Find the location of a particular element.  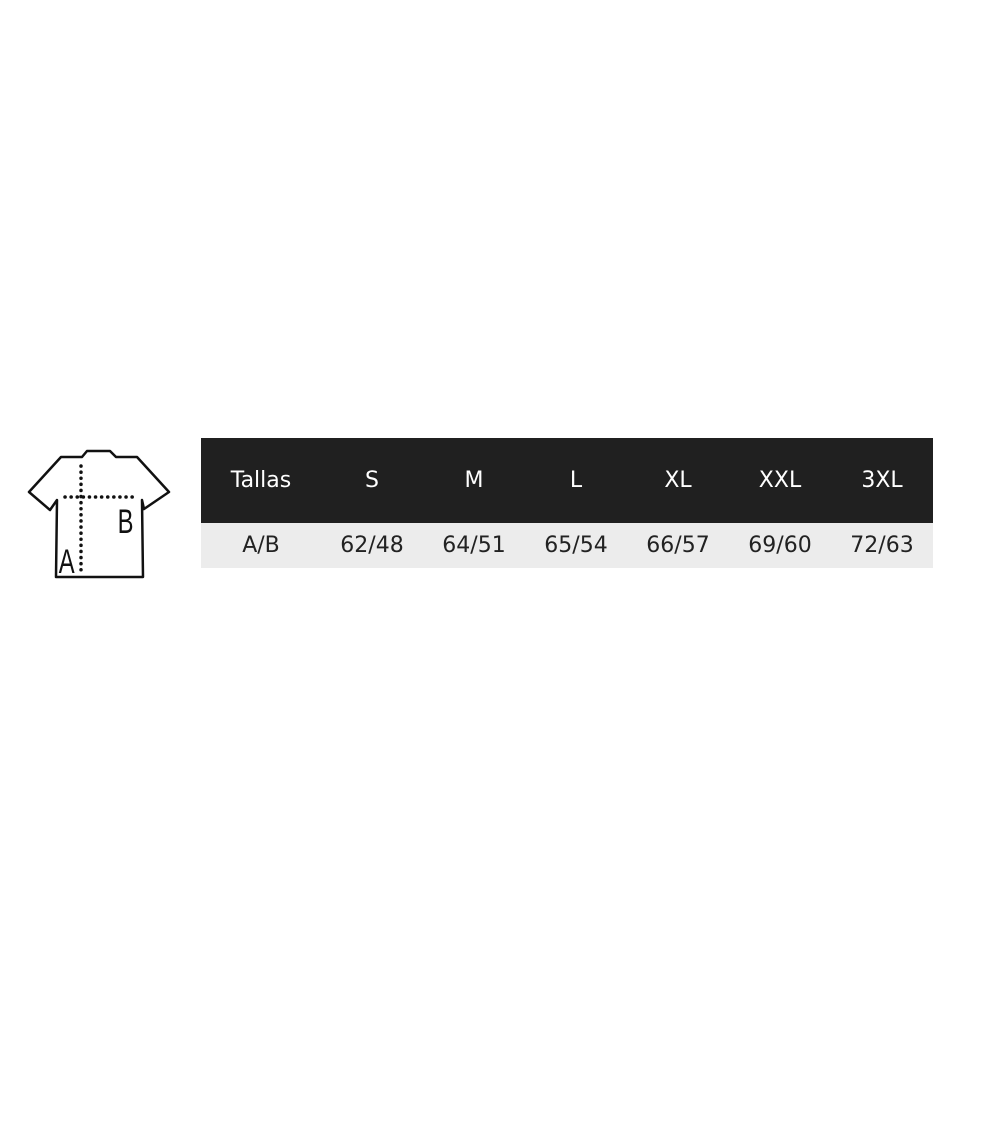

header-row: Tallas S M L XL XXL 3XL is located at coordinates (567, 480).